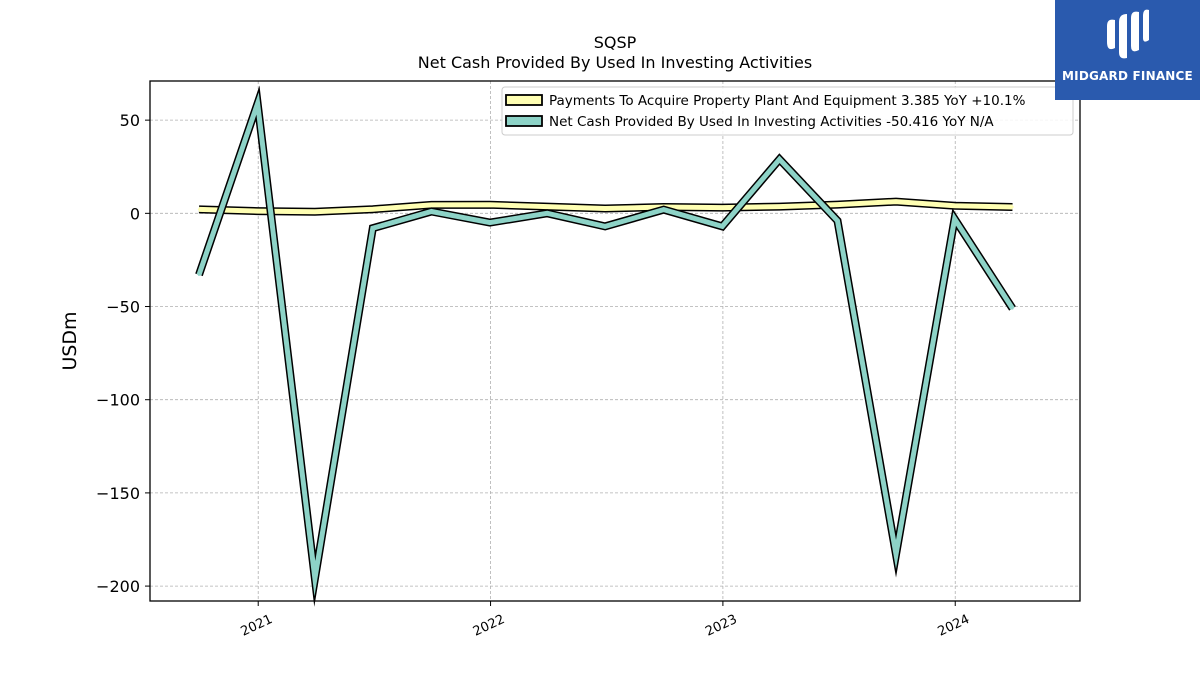  I want to click on y-tick-label: −50, so click(123, 307).